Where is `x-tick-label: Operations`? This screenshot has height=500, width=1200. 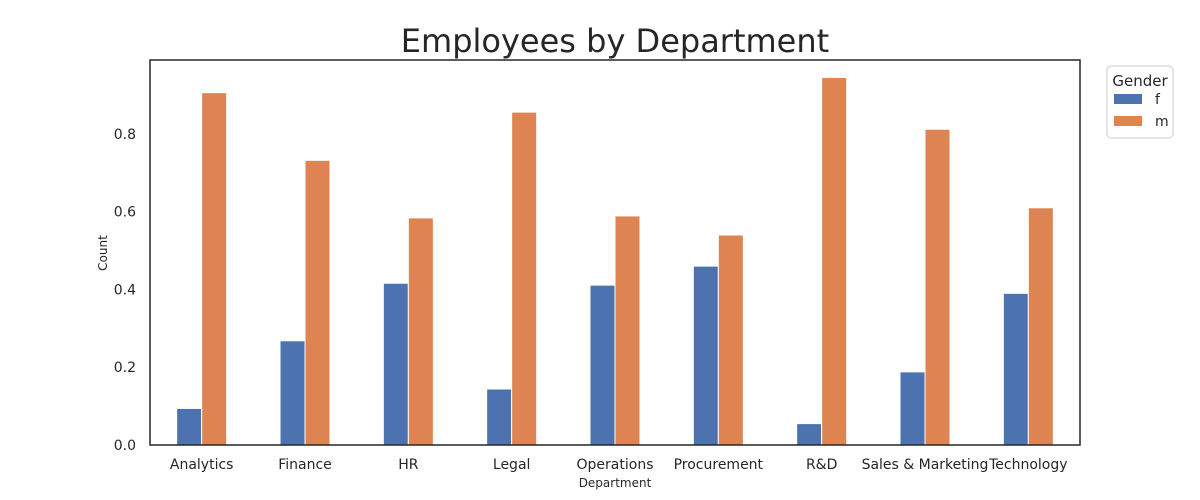
x-tick-label: Operations is located at coordinates (615, 465).